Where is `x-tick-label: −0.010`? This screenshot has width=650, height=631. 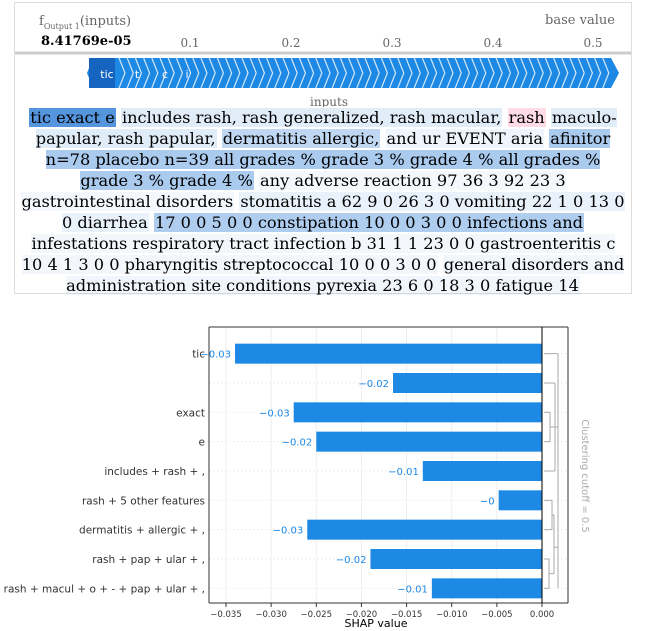
x-tick-label: −0.010 is located at coordinates (451, 615).